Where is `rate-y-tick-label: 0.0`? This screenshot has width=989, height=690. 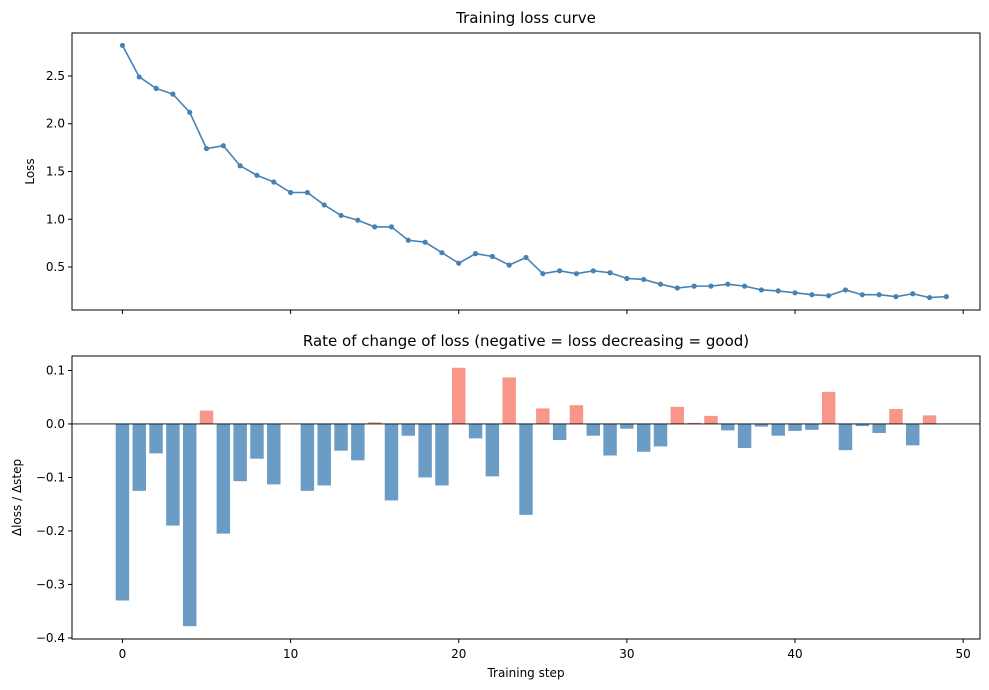
rate-y-tick-label: 0.0 is located at coordinates (55, 424).